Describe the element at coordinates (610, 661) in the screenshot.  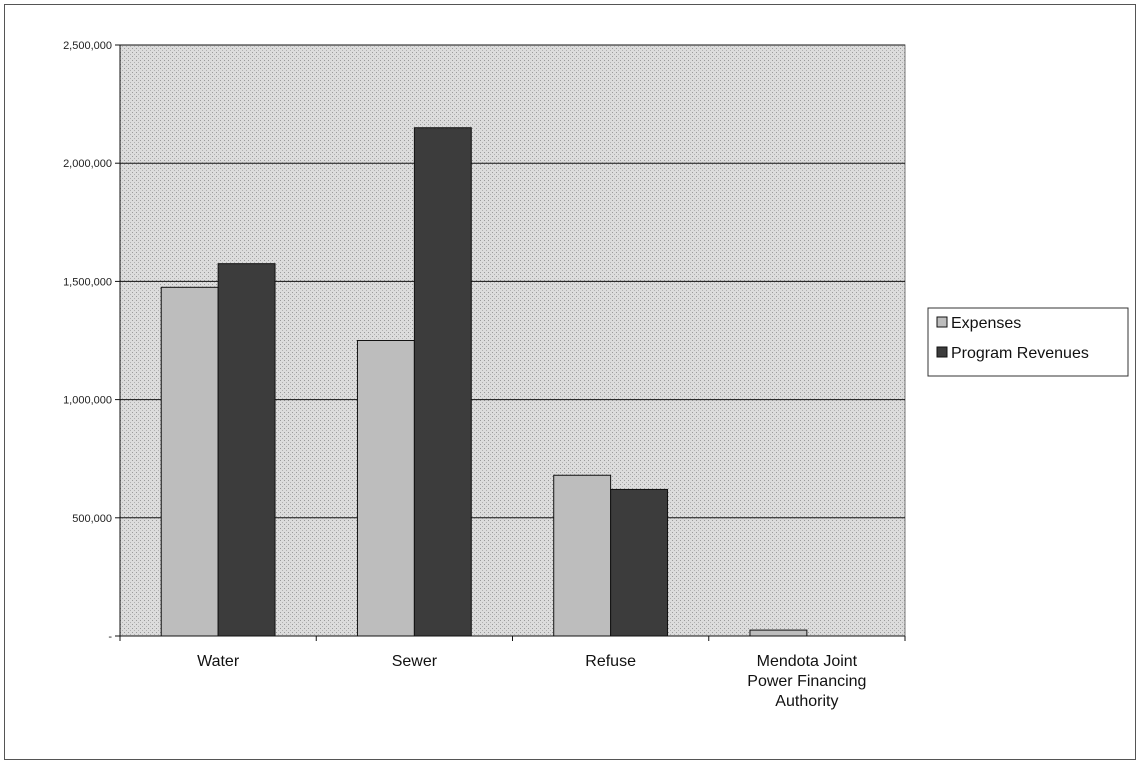
I see `x-category-label: Refuse` at that location.